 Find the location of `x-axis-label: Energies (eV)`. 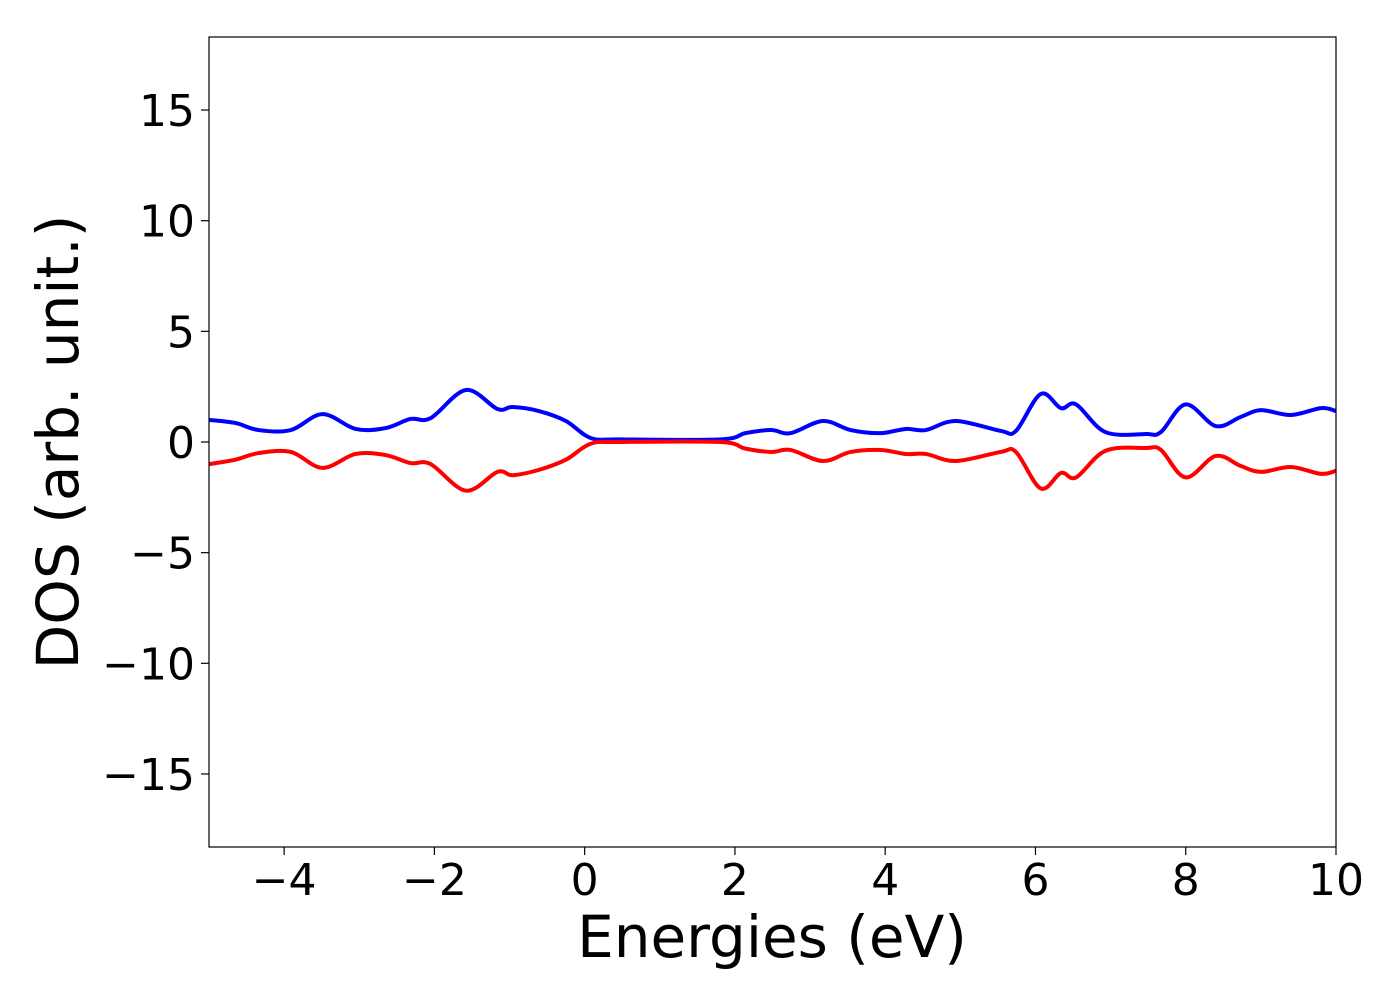

x-axis-label: Energies (eV) is located at coordinates (772, 937).